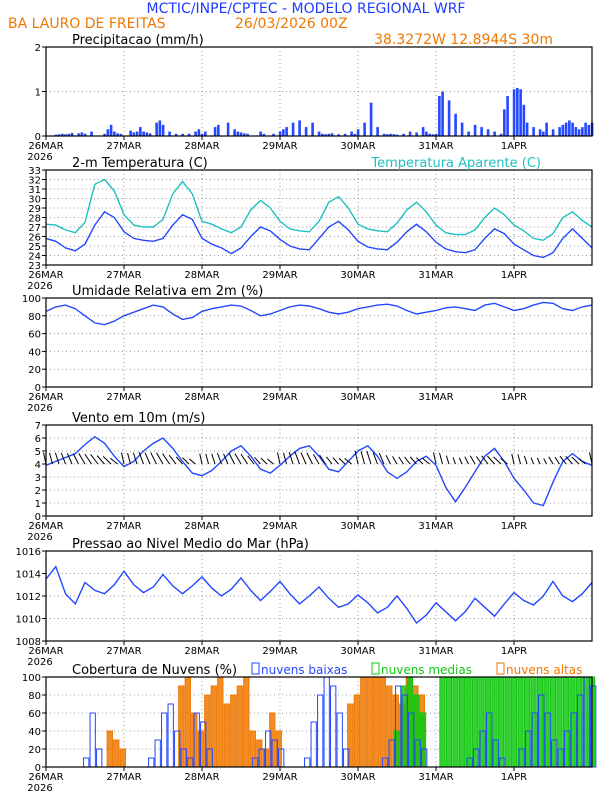  Describe the element at coordinates (34, 257) in the screenshot. I see `temperature-ytick-label: 24` at that location.